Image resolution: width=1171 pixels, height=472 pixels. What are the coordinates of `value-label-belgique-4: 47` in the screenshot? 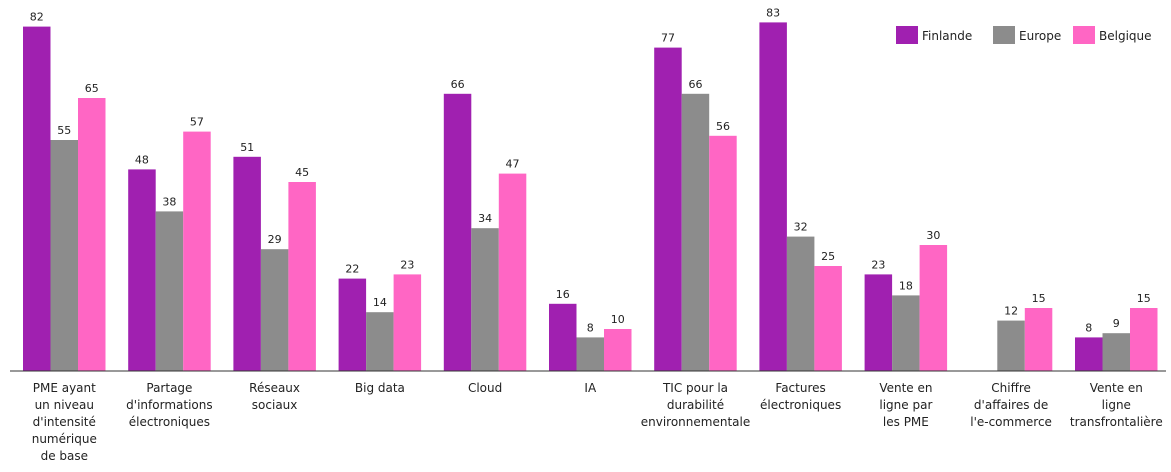 It's located at (513, 164).